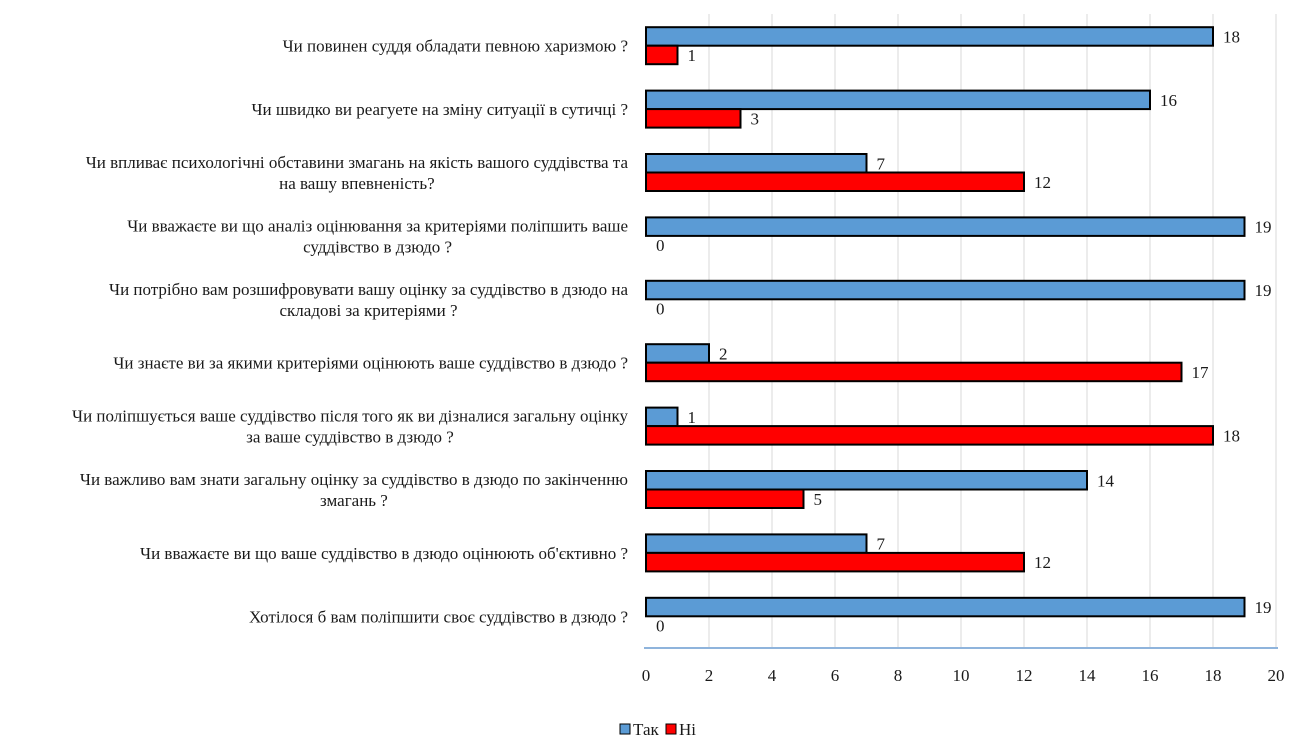 Image resolution: width=1301 pixels, height=742 pixels. Describe the element at coordinates (1201, 372) in the screenshot. I see `data-label: 17` at that location.